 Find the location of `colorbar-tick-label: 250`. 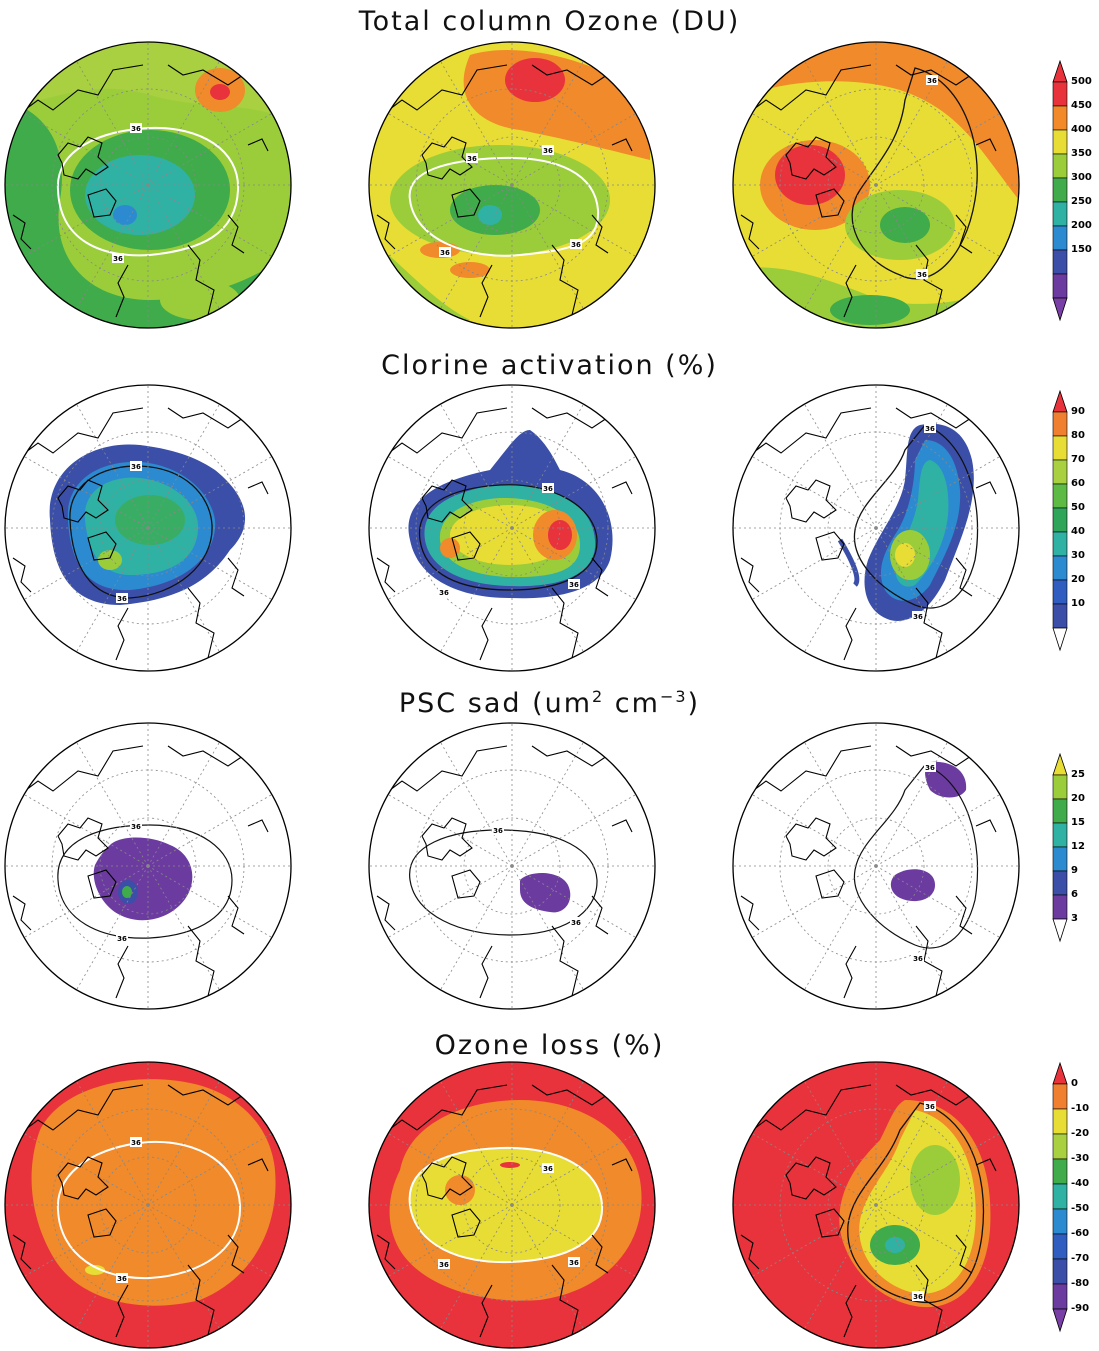

colorbar-tick-label: 250 is located at coordinates (1081, 201).